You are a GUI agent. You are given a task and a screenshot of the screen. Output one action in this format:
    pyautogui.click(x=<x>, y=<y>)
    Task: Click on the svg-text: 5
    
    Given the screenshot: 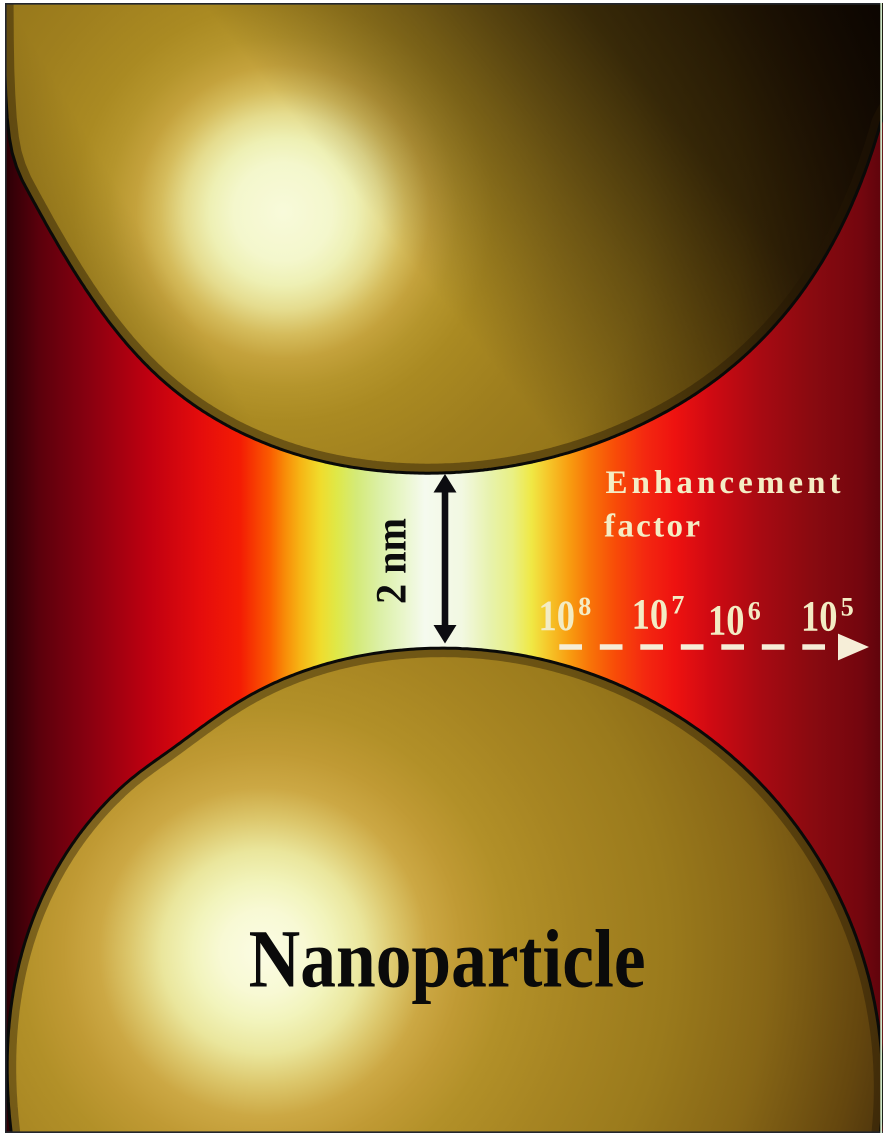 What is the action you would take?
    pyautogui.click(x=847, y=607)
    